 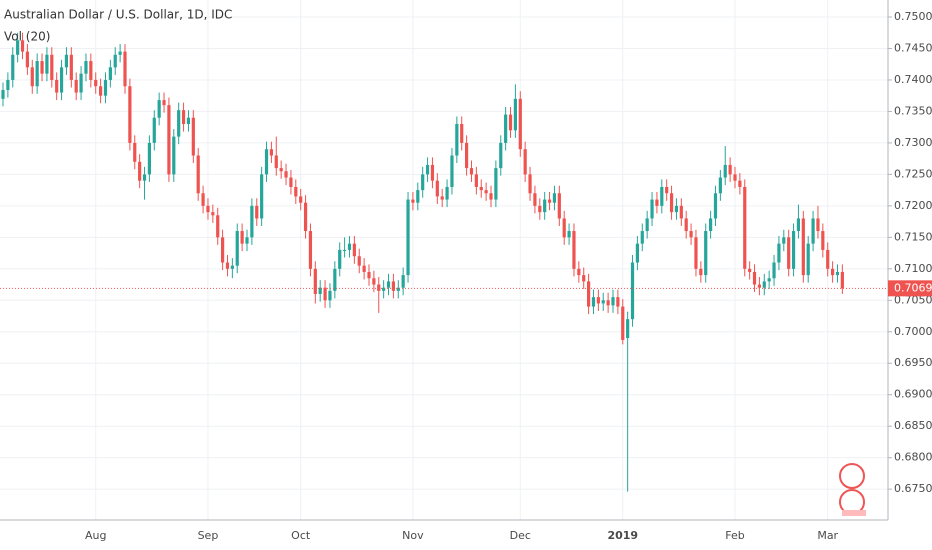 I want to click on chart-title: Australian Dollar / U.S. Dollar, 1D, IDC, so click(x=118, y=15).